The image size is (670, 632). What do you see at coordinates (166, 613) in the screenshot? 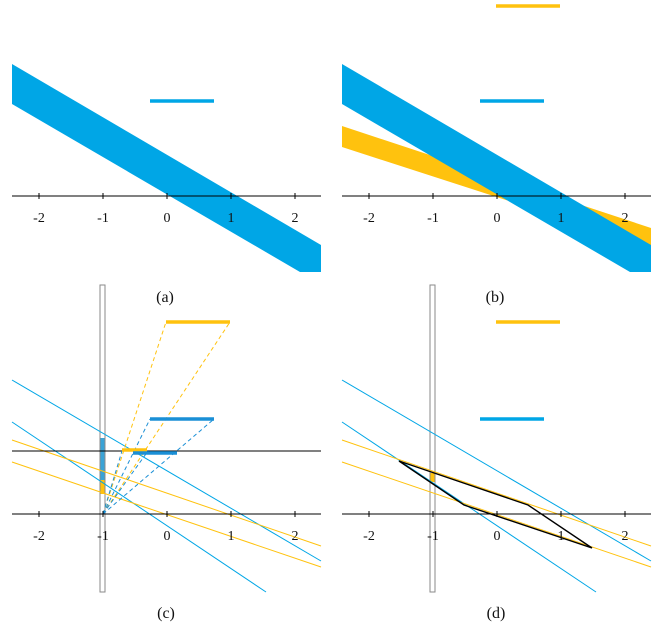
I see `panel-caption: (c)` at bounding box center [166, 613].